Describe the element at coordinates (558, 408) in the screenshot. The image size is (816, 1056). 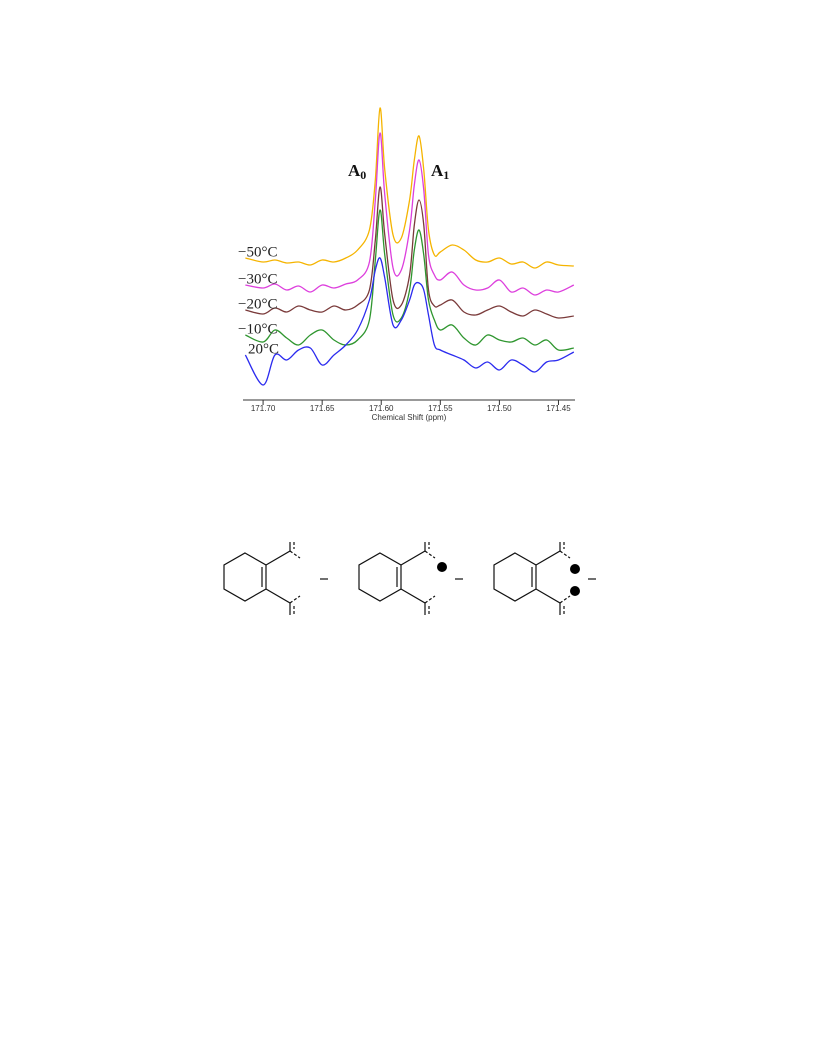
I see `x-tick-label: 171.45` at that location.